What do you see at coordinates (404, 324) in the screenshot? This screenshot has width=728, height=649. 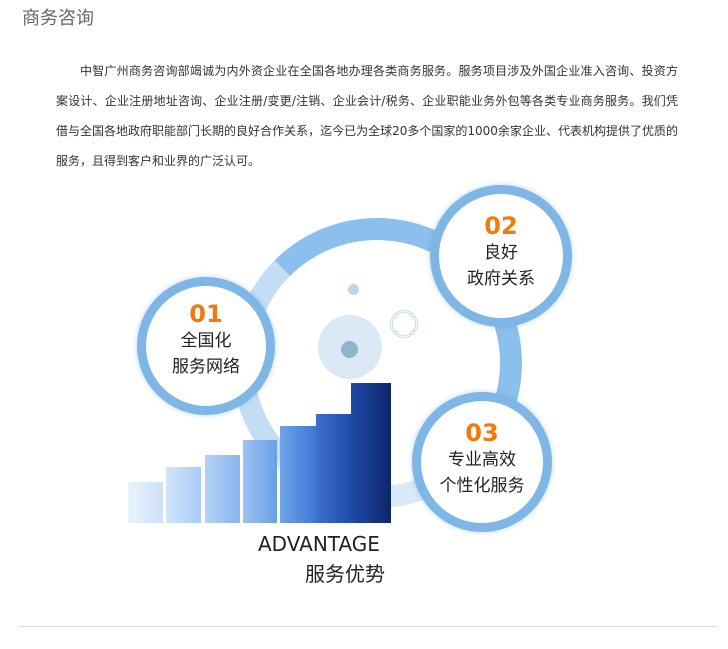 I see `decor-rings` at bounding box center [404, 324].